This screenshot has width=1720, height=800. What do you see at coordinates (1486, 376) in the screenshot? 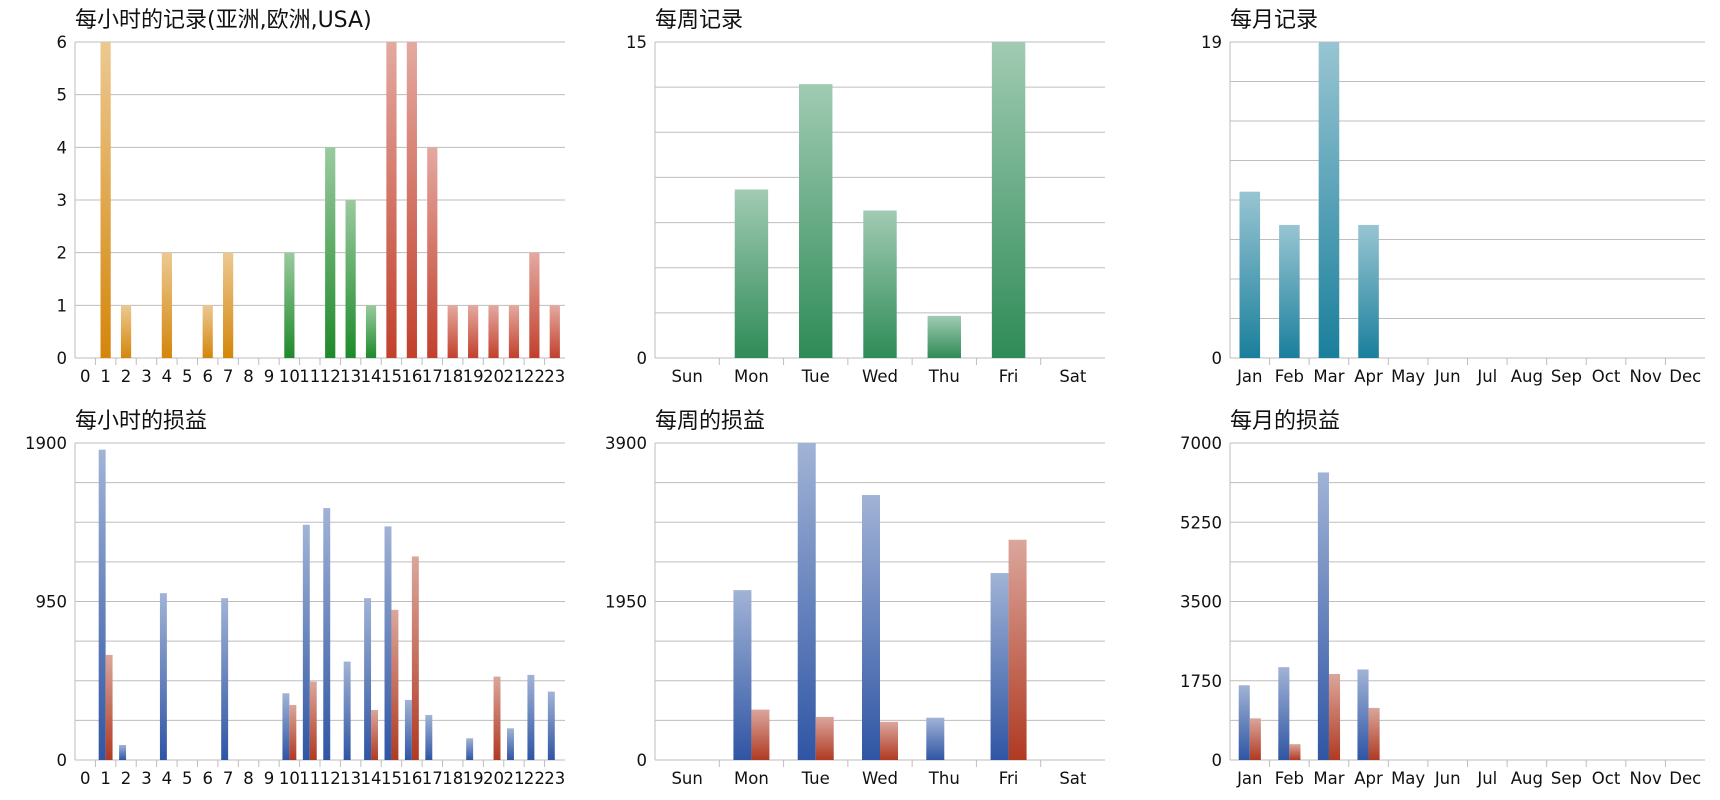
I see `x-tick-label: Jul` at bounding box center [1486, 376].